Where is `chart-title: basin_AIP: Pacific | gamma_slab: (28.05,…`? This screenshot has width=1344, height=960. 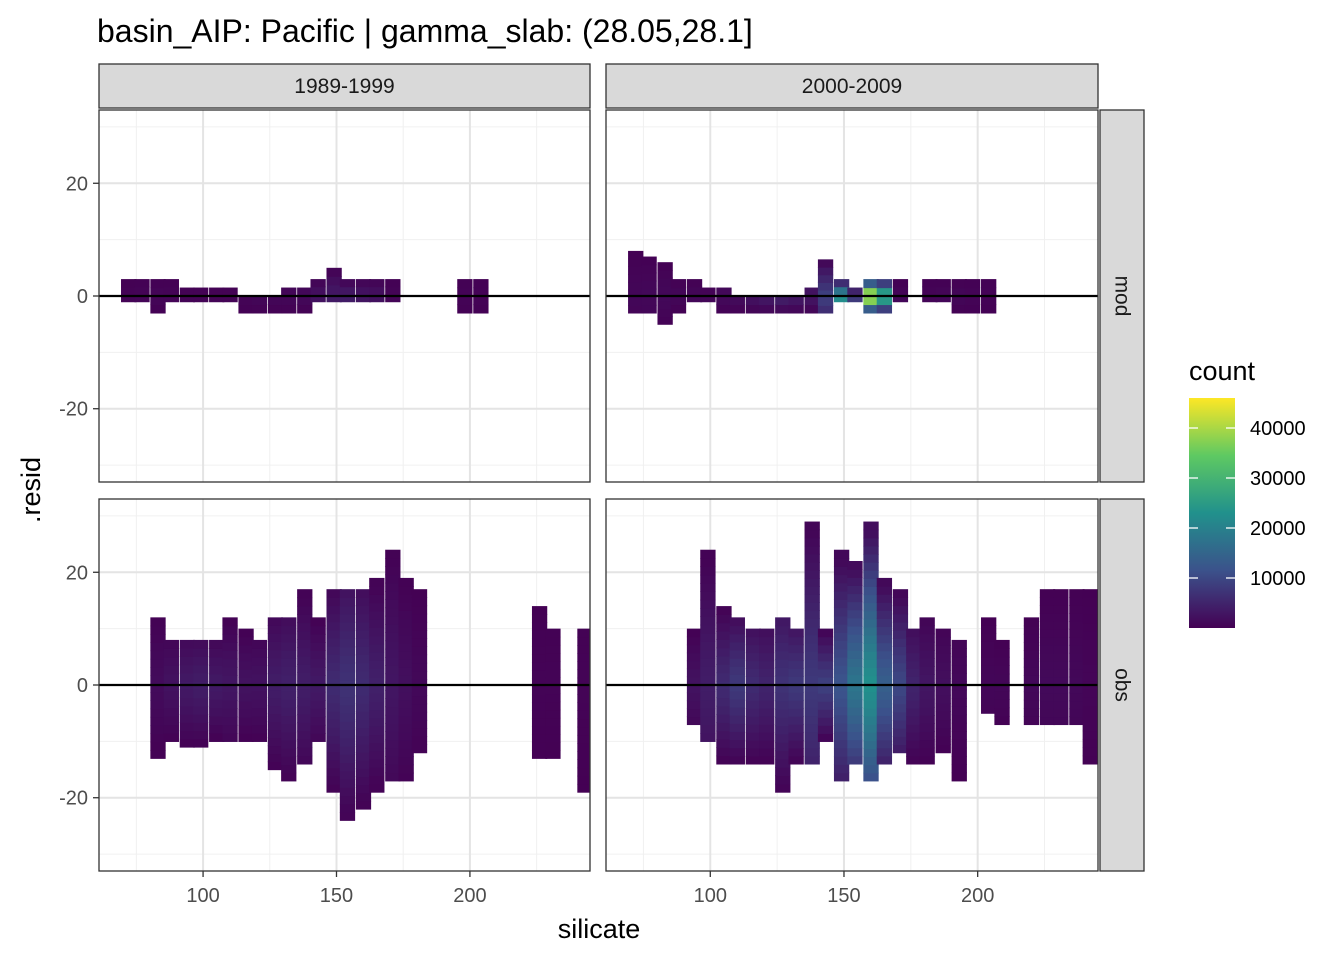 chart-title: basin_AIP: Pacific | gamma_slab: (28.05,… is located at coordinates (425, 31).